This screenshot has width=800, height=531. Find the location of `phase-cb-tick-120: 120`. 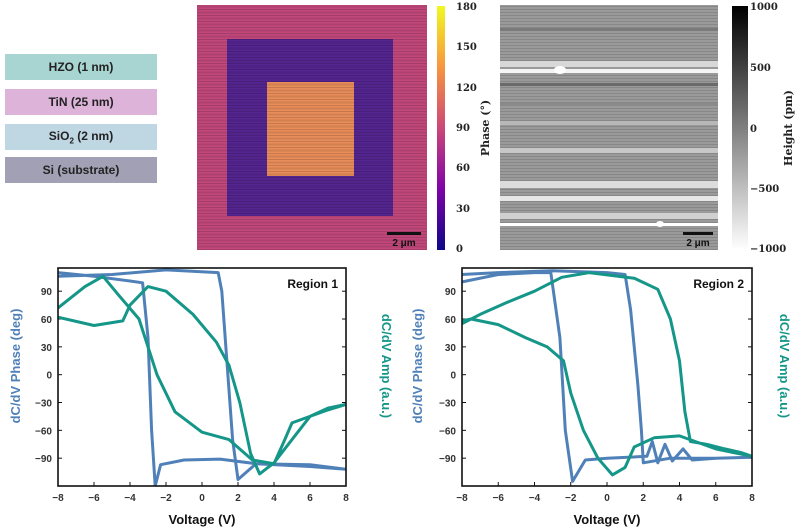

phase-cb-tick-120: 120 is located at coordinates (466, 88).